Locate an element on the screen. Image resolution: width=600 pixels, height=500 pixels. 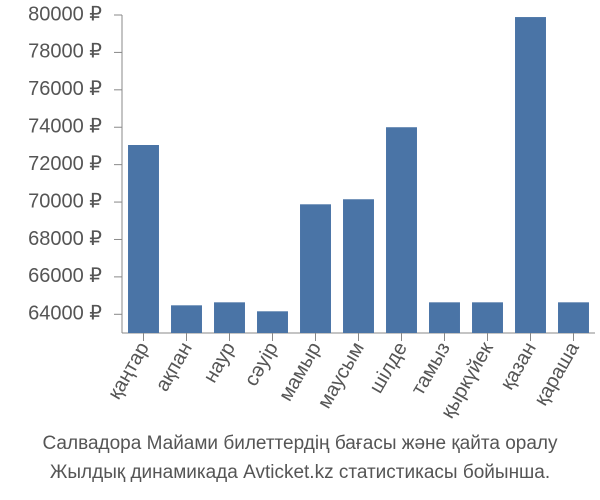
y-tick-label: 76000 ₽ is located at coordinates (65, 89).